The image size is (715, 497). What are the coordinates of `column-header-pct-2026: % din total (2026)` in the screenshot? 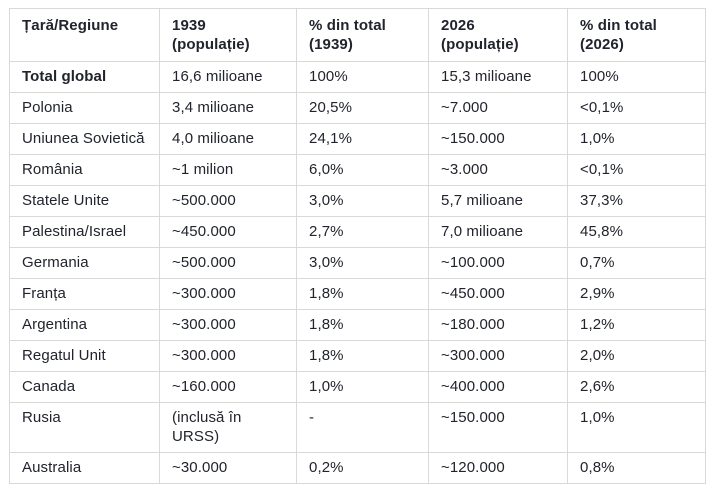 It's located at (636, 35).